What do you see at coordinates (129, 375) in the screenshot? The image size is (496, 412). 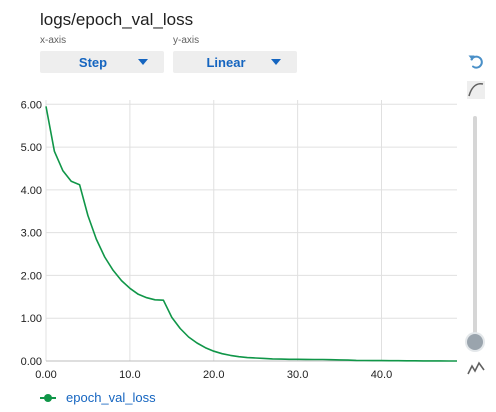 I see `x-tick-label: 10.0` at bounding box center [129, 375].